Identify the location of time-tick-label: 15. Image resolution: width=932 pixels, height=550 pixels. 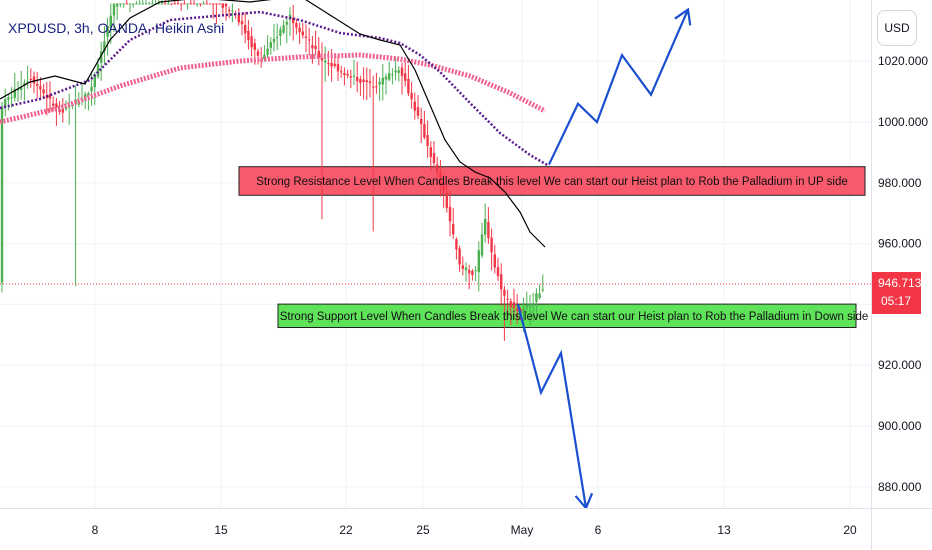
(221, 530).